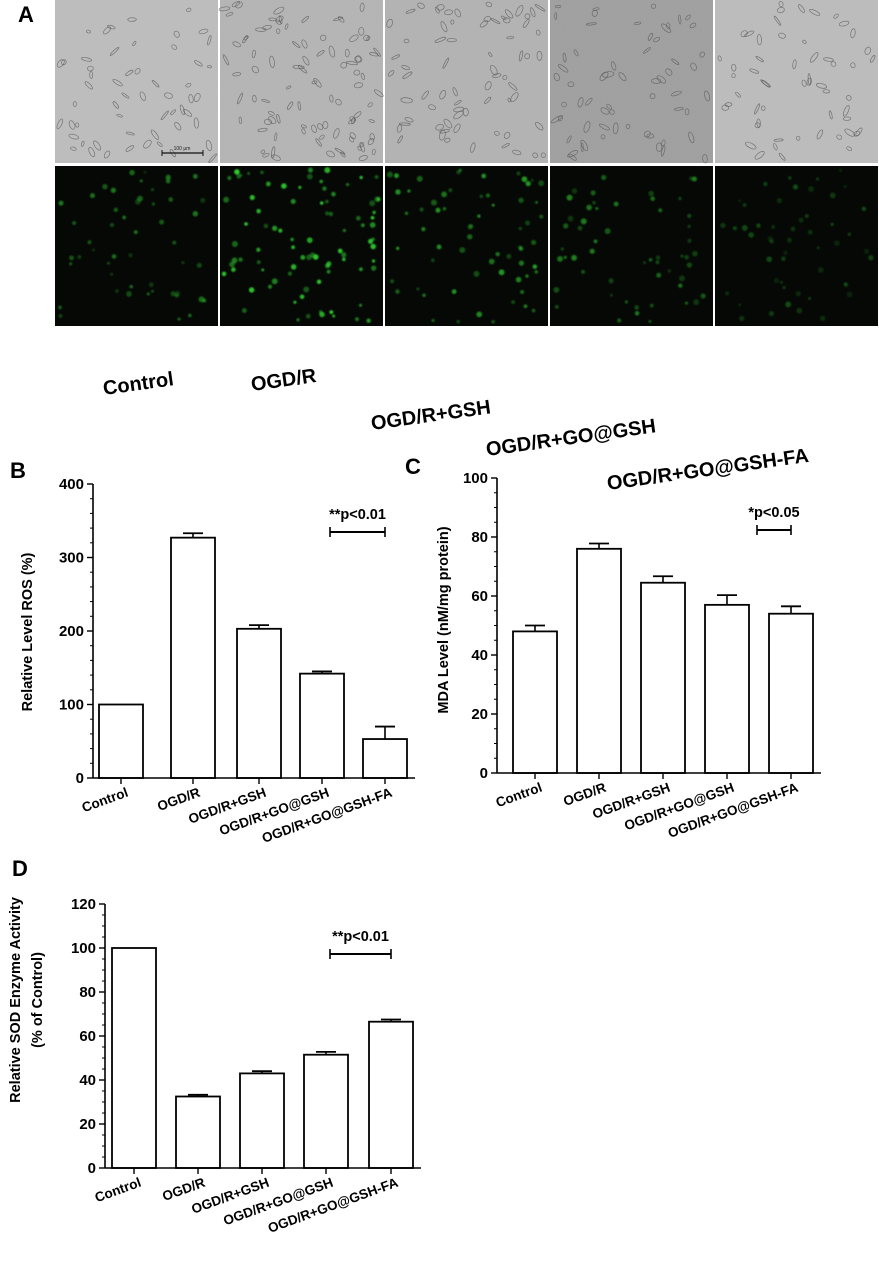 The width and height of the screenshot is (879, 1286). I want to click on panel-letter-a: A, so click(26, 14).